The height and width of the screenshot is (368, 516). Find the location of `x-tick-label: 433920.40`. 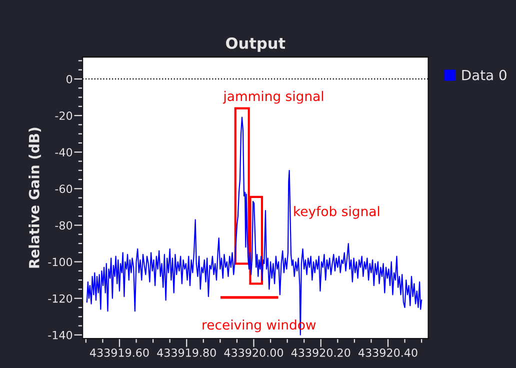

x-tick-label: 433920.40 is located at coordinates (388, 352).